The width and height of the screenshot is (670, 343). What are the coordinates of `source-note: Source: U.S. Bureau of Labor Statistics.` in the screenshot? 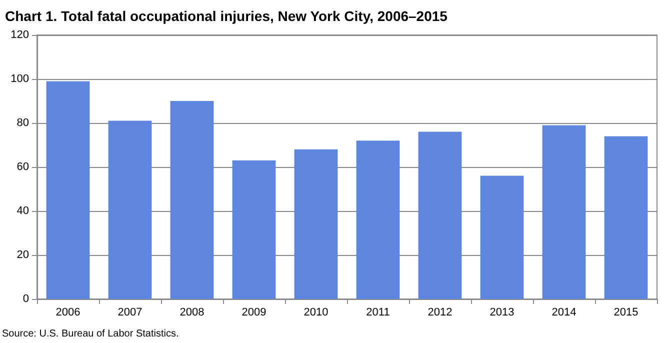 It's located at (90, 334).